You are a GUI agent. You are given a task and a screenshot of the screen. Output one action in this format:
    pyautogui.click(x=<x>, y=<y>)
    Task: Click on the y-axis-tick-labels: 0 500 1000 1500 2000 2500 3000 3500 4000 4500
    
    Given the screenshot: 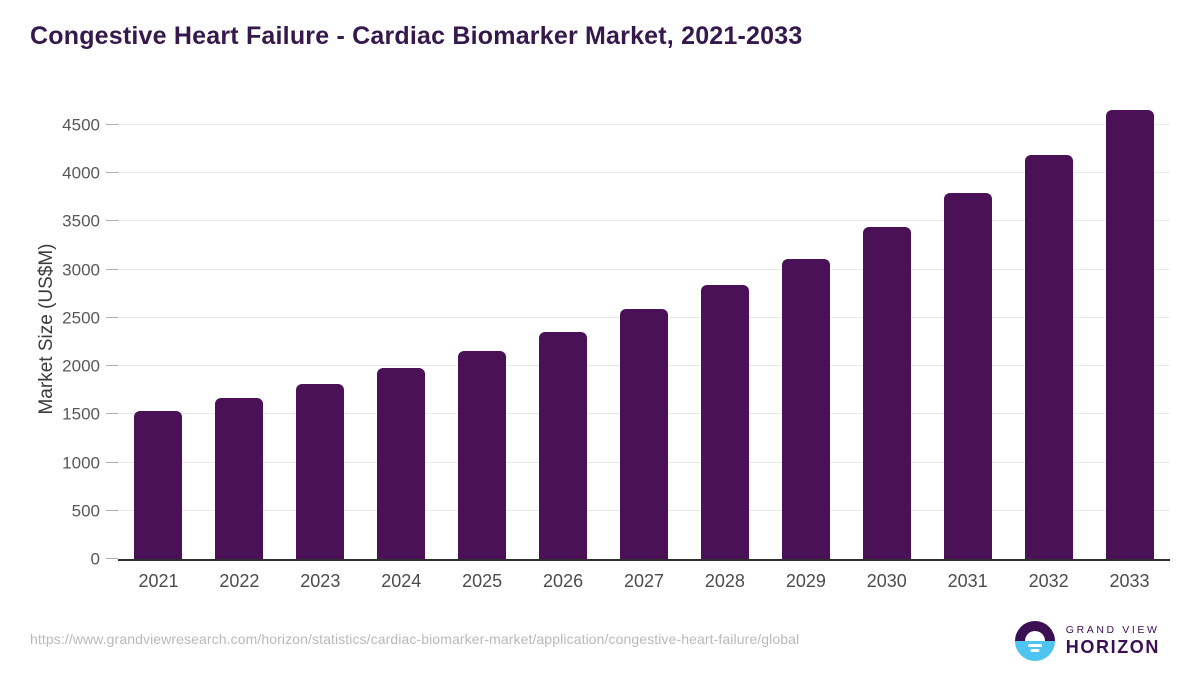 What is the action you would take?
    pyautogui.click(x=50, y=333)
    